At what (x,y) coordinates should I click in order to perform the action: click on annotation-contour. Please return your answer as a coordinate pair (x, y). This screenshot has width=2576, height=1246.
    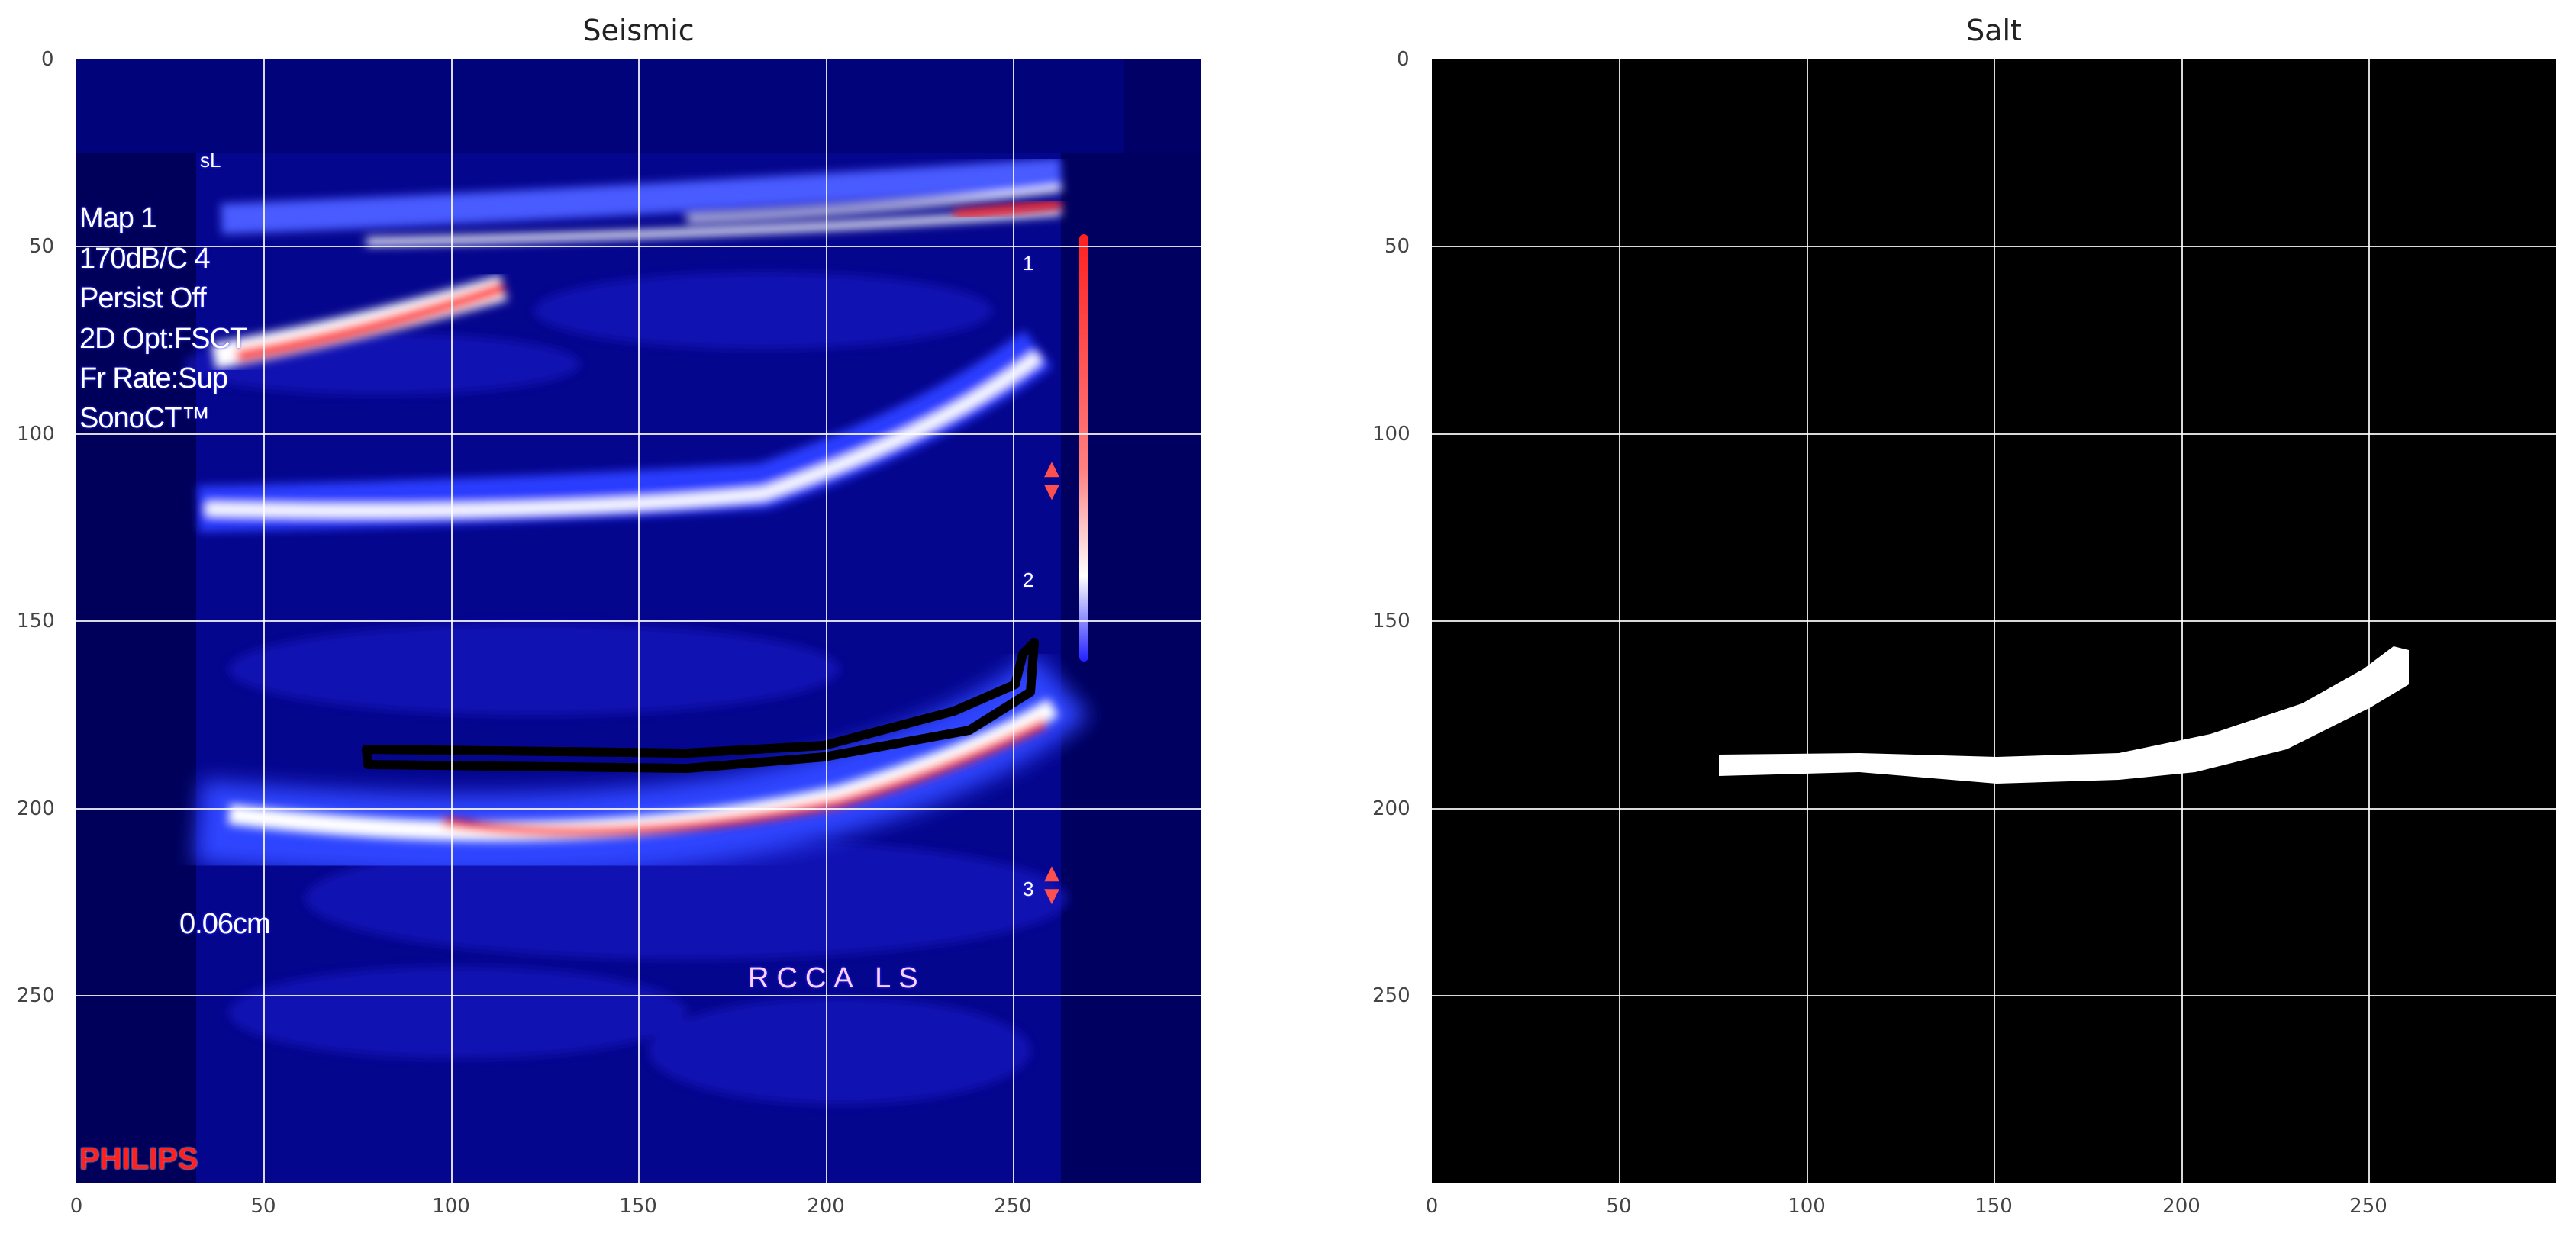
    Looking at the image, I should click on (700, 705).